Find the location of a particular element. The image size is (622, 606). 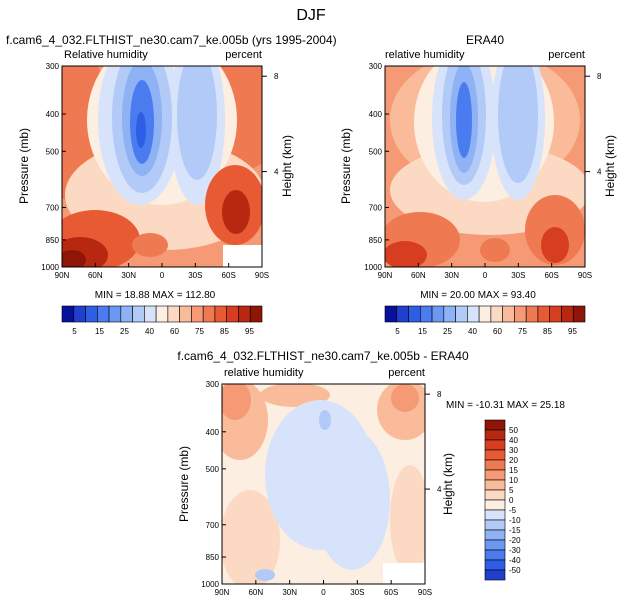

model-right-ticks: 84 is located at coordinates (270, 124).